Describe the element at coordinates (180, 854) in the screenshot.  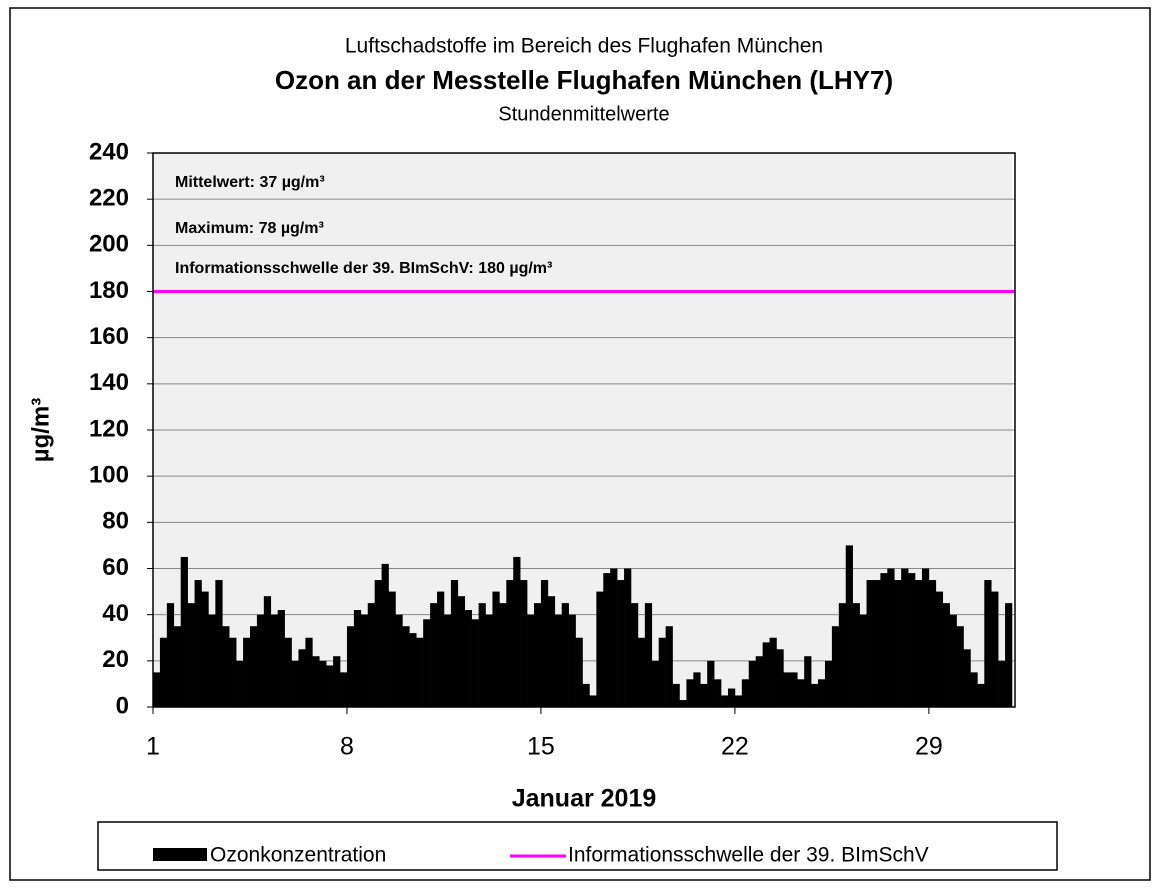
I see `legend-swatch` at that location.